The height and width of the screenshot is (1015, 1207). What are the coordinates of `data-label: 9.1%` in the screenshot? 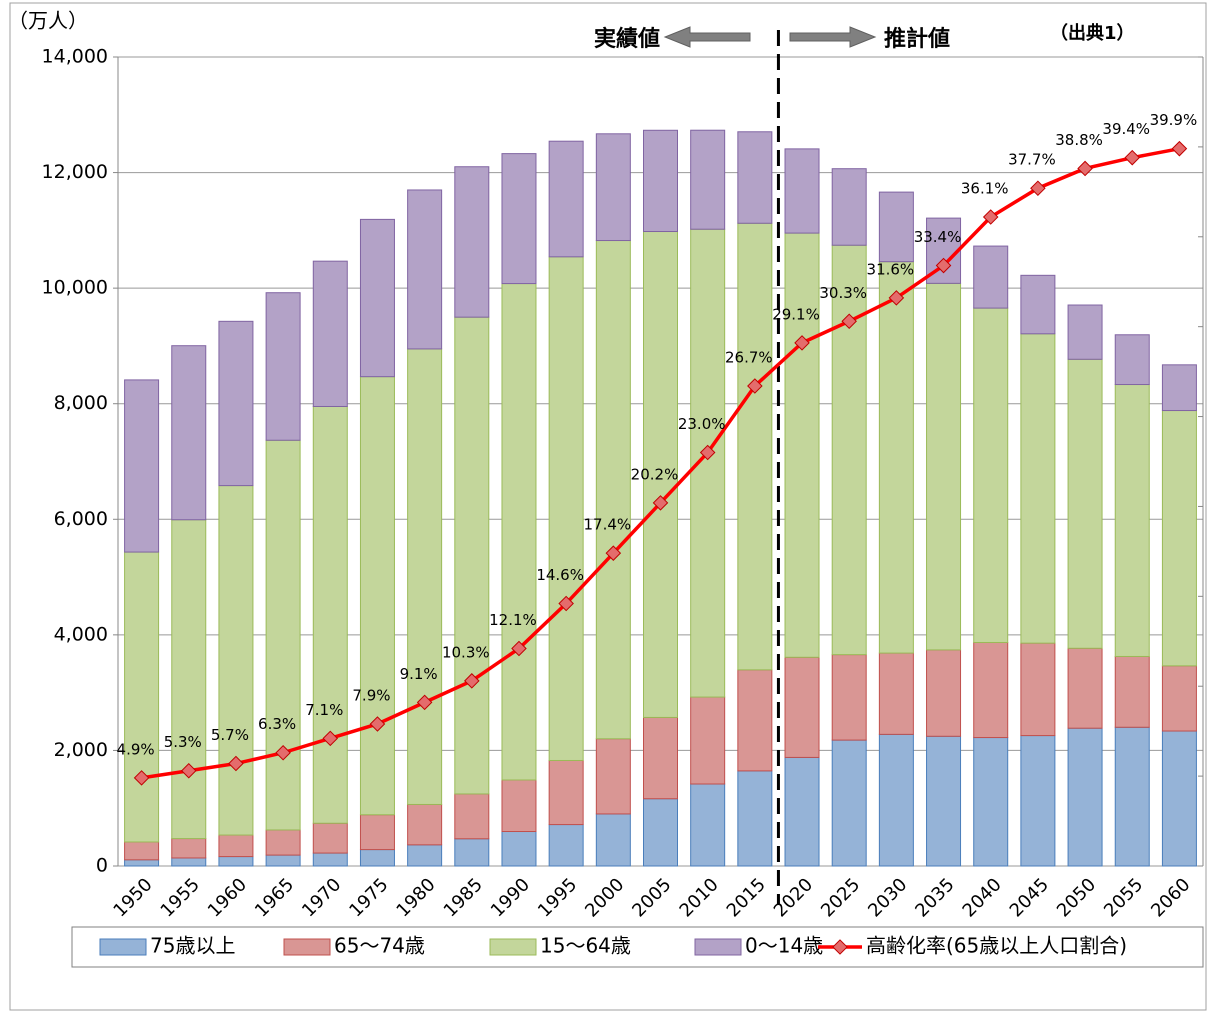 It's located at (419, 674).